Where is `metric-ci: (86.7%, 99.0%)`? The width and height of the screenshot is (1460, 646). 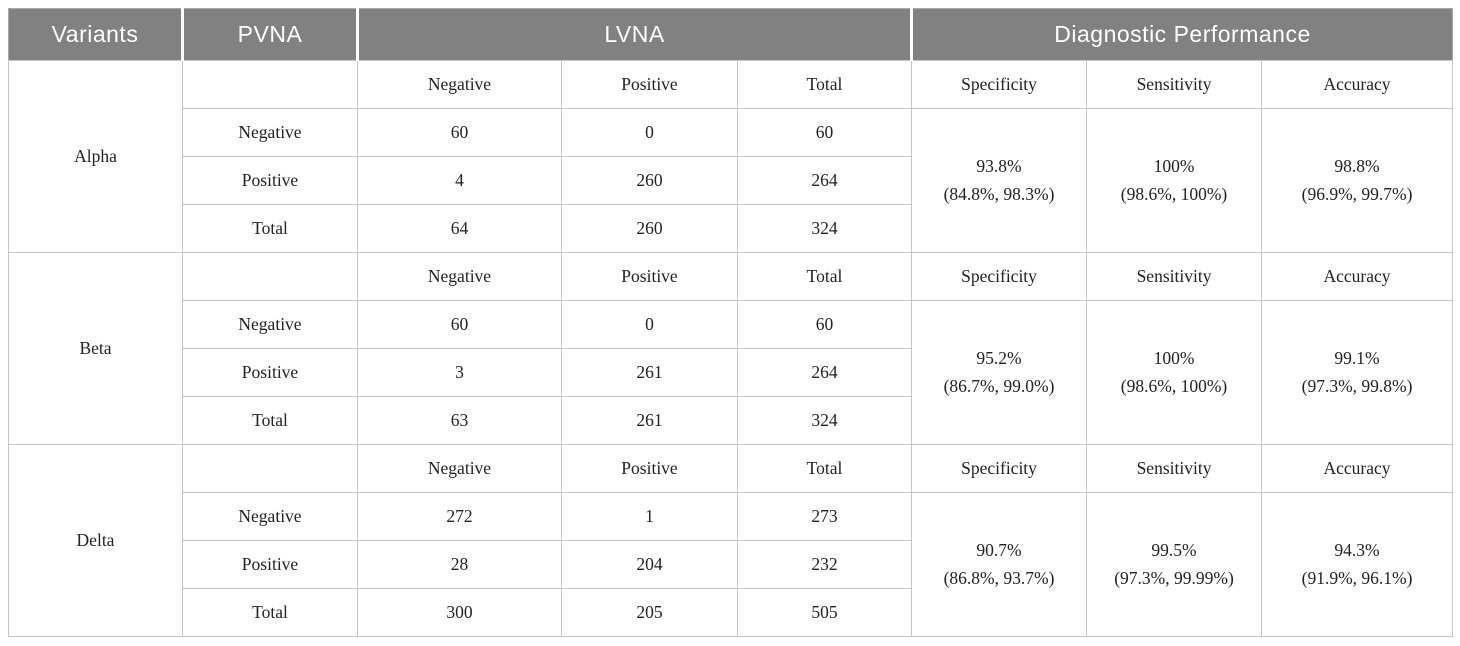 metric-ci: (86.7%, 99.0%) is located at coordinates (999, 385).